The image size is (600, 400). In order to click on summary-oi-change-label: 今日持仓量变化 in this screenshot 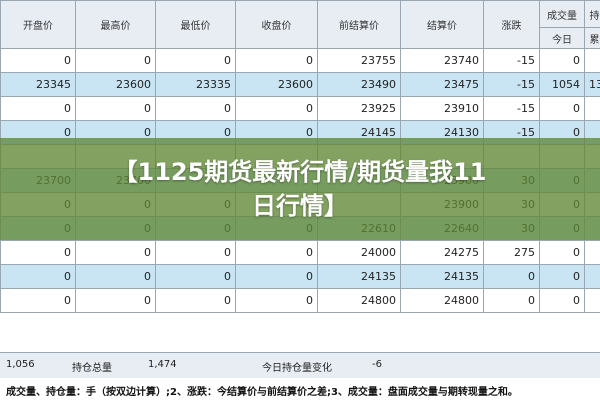, I will do `click(297, 368)`.